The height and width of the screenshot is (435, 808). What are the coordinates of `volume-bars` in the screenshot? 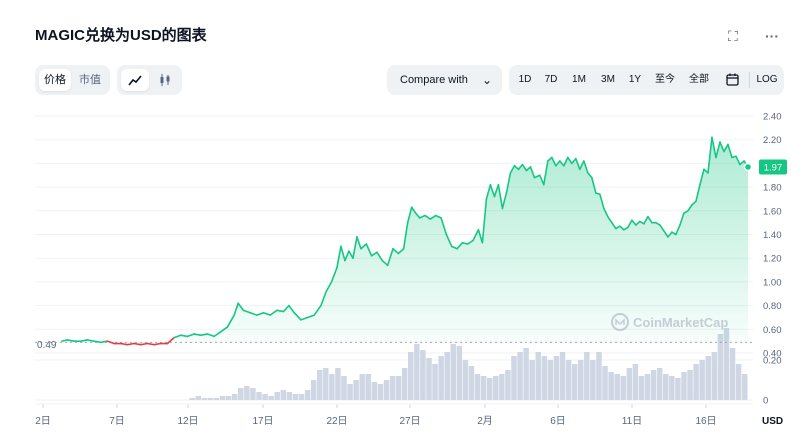 It's located at (468, 364).